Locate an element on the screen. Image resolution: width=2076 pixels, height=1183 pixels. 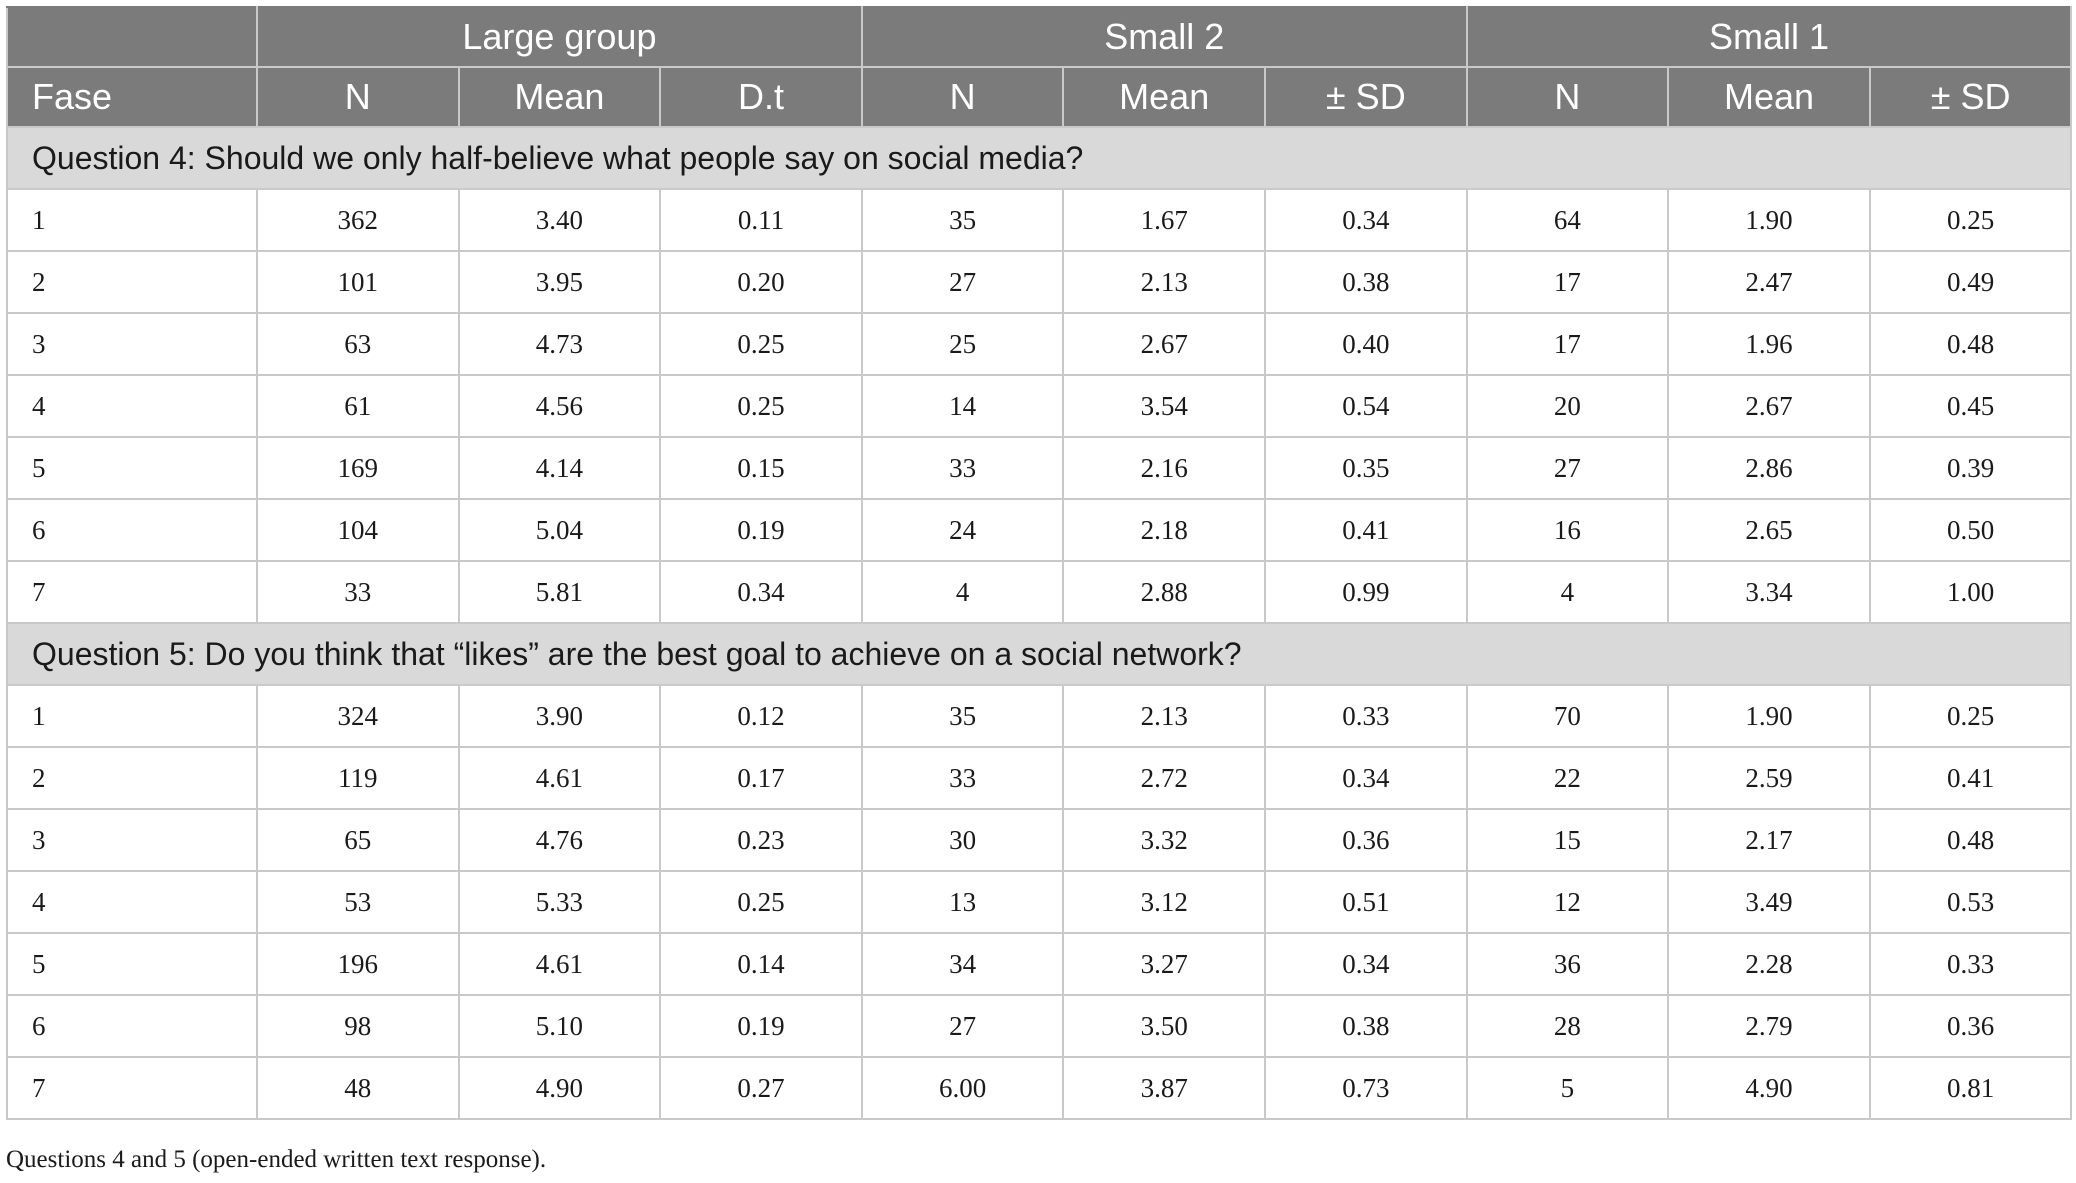
small2-n-cell: 33 is located at coordinates (962, 468).